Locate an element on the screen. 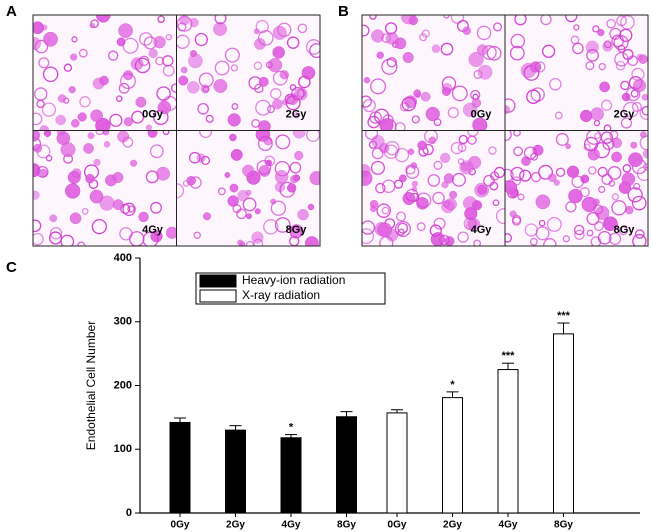 This screenshot has height=532, width=651. micrograph is located at coordinates (248, 73).